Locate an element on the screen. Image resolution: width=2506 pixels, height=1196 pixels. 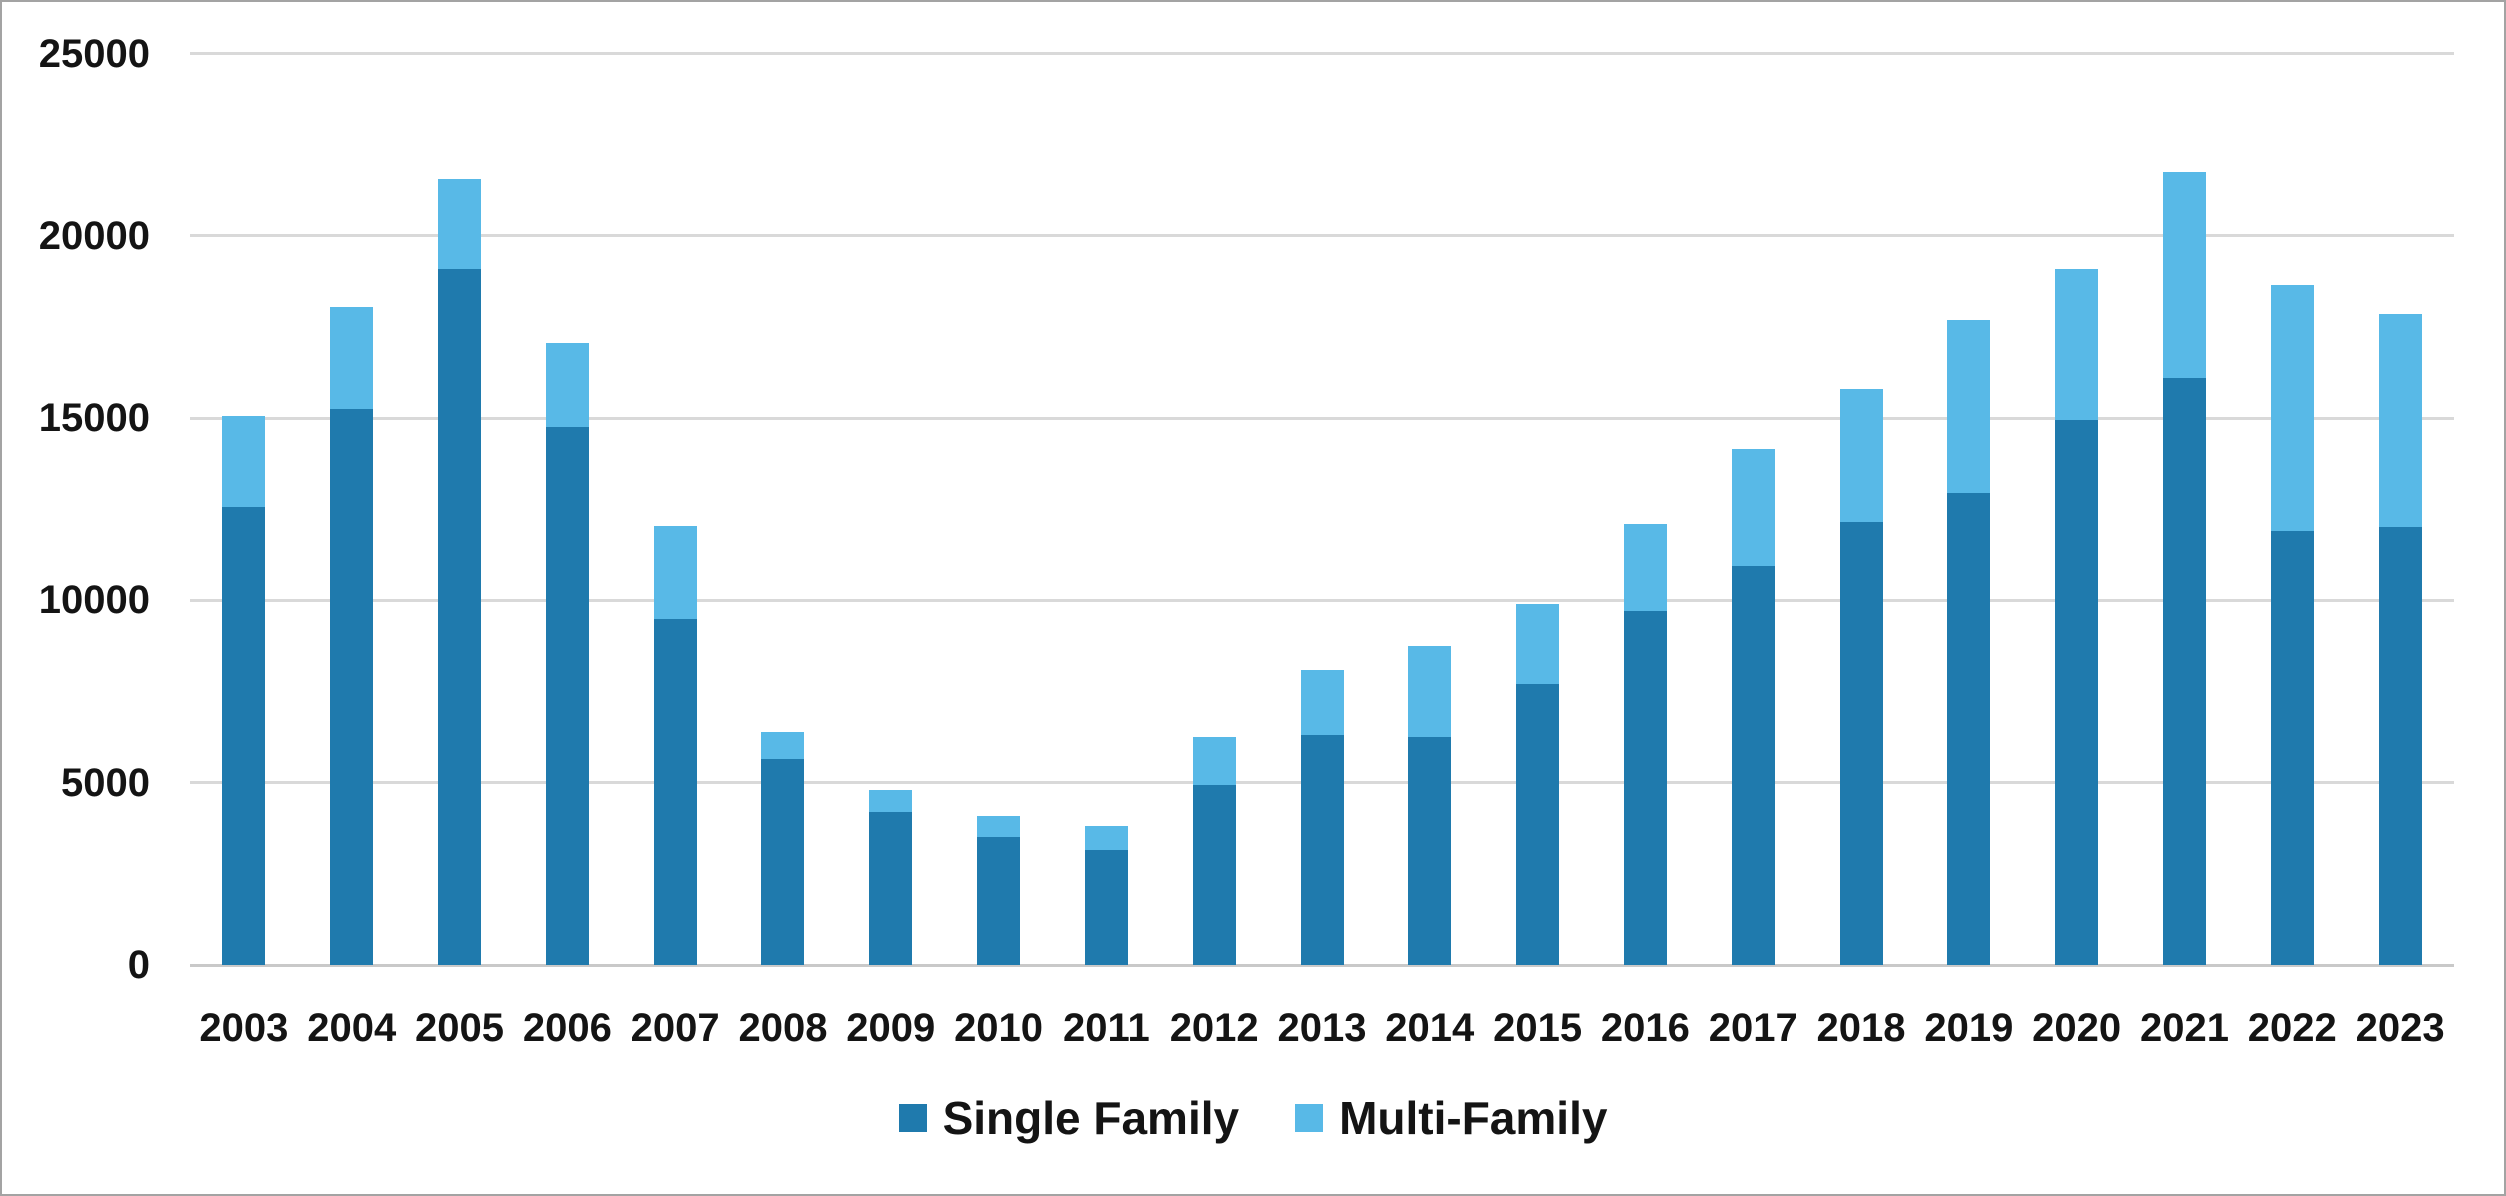
x-axis-tick-label-2009: 2009 is located at coordinates (891, 1028).